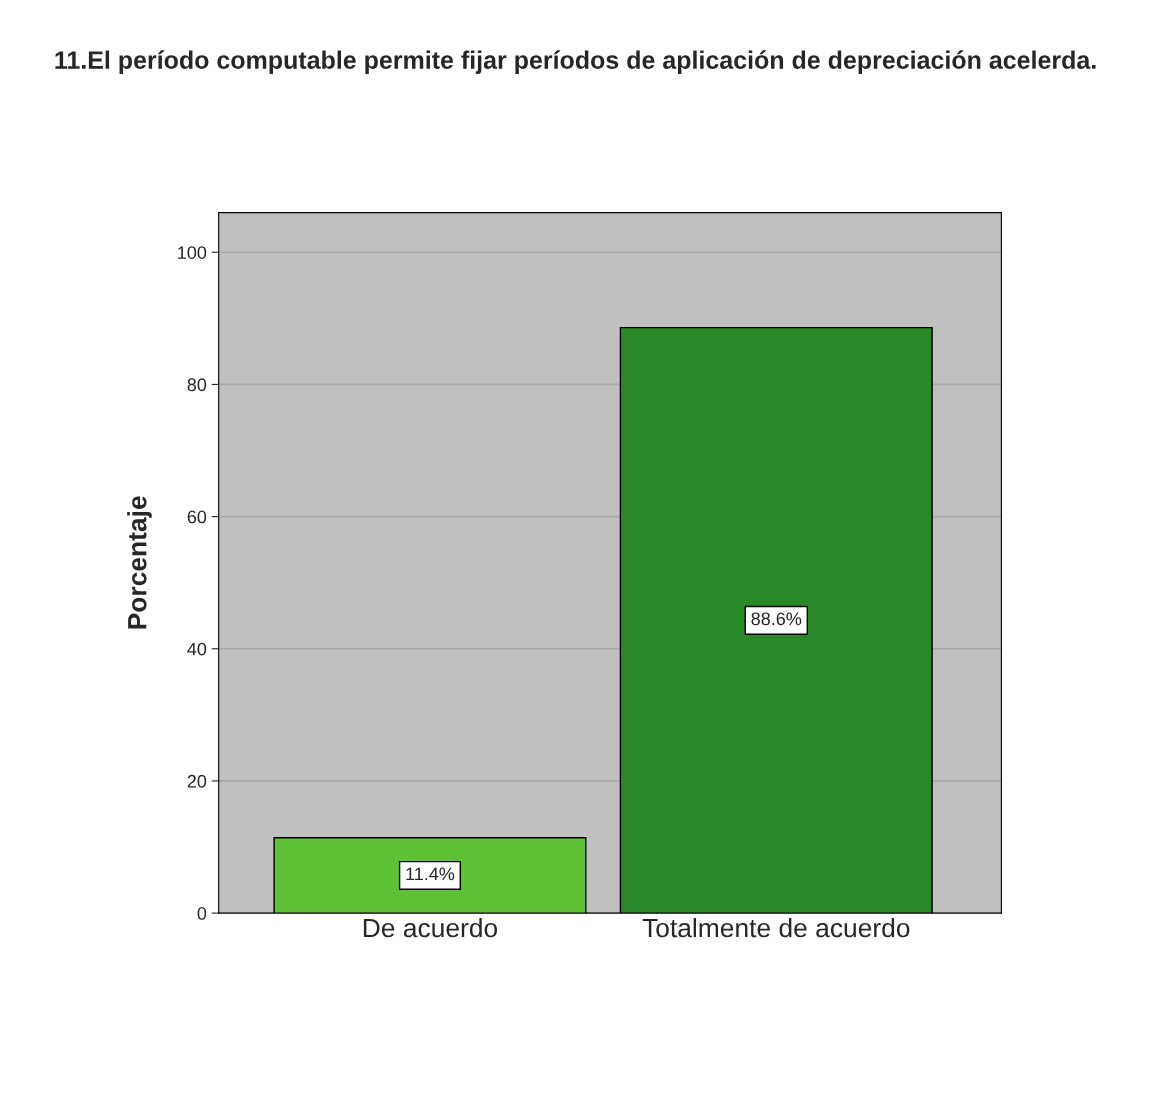  What do you see at coordinates (192, 252) in the screenshot?
I see `y-tick-label: 100` at bounding box center [192, 252].